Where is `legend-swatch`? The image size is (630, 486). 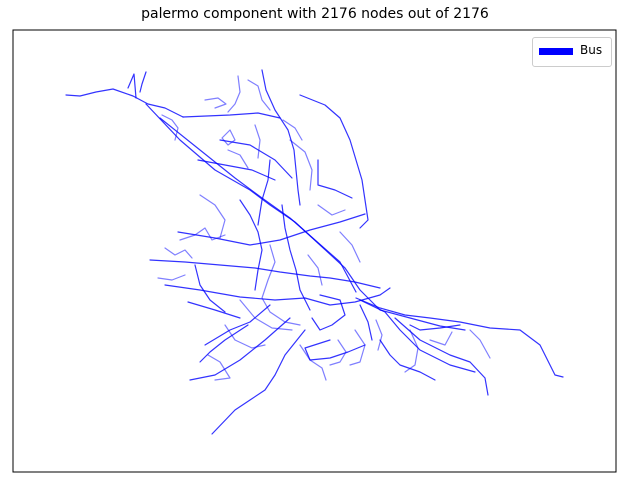 legend-swatch is located at coordinates (556, 51).